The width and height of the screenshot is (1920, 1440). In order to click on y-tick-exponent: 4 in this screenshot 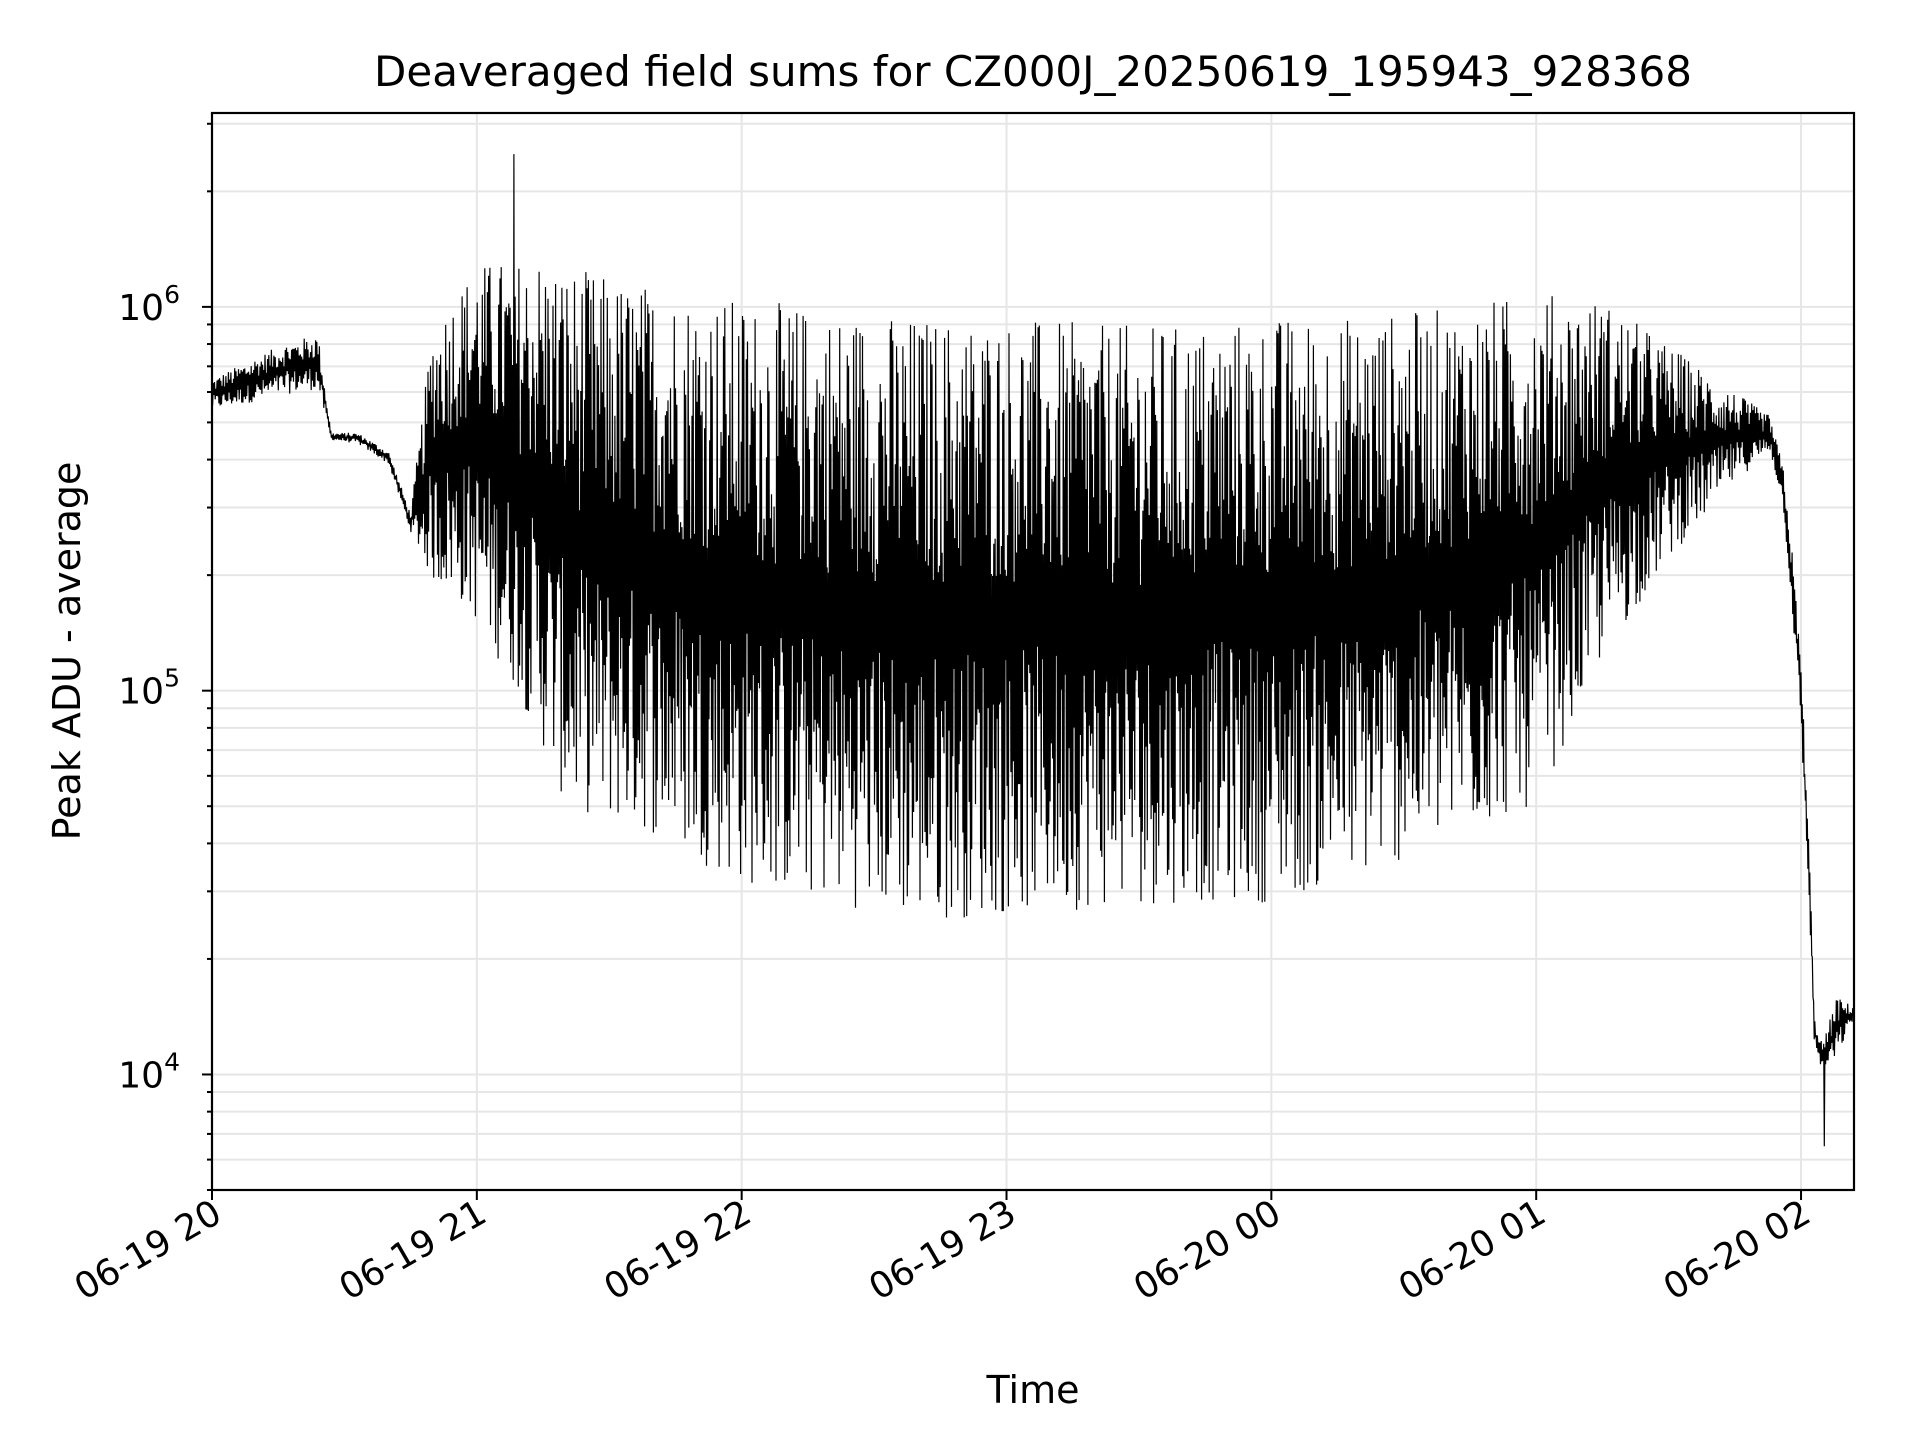, I will do `click(172, 1061)`.